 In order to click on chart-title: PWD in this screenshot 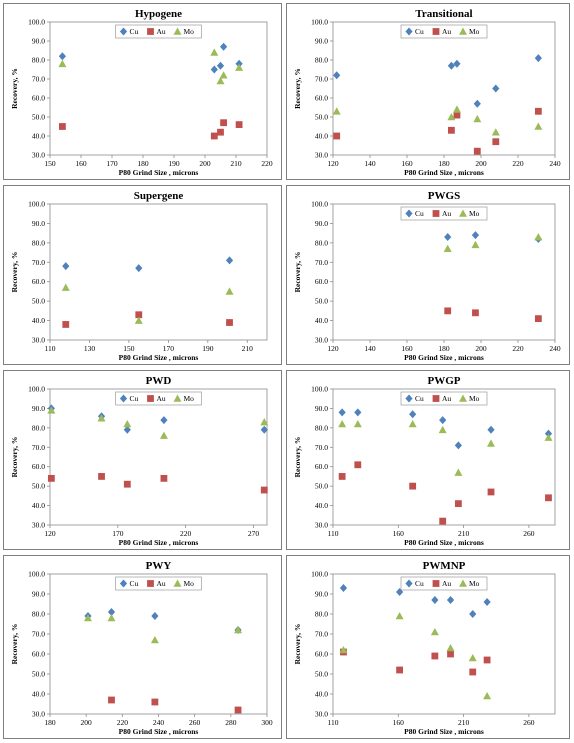, I will do `click(159, 381)`.